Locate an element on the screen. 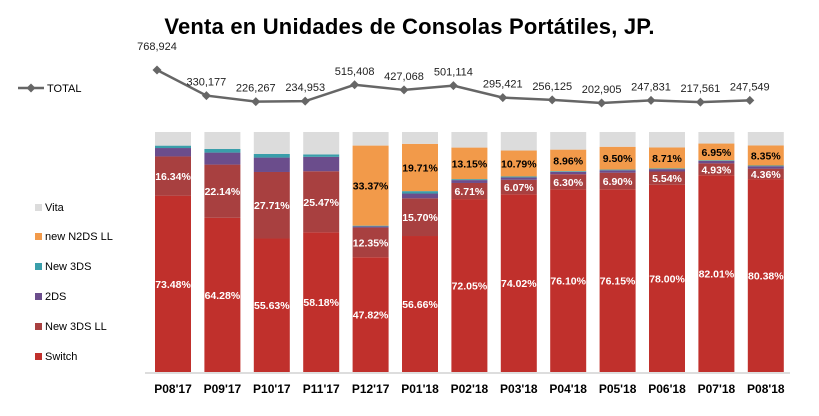  data-label: 6.95% is located at coordinates (717, 153).